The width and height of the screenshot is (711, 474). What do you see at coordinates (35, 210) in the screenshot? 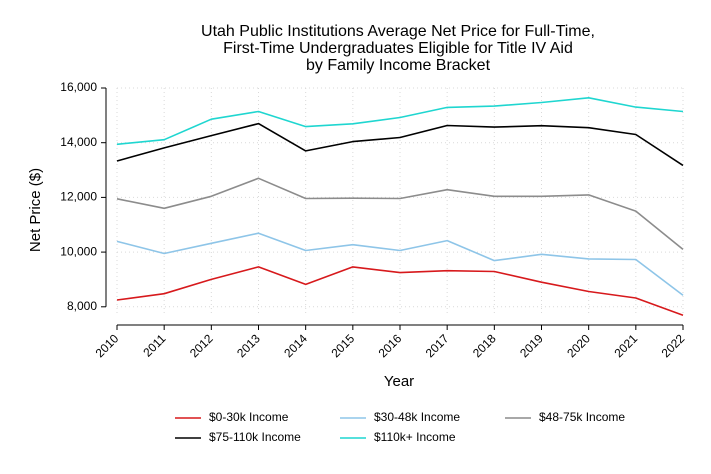
I see `y-axis-label: Net Price ($)` at bounding box center [35, 210].